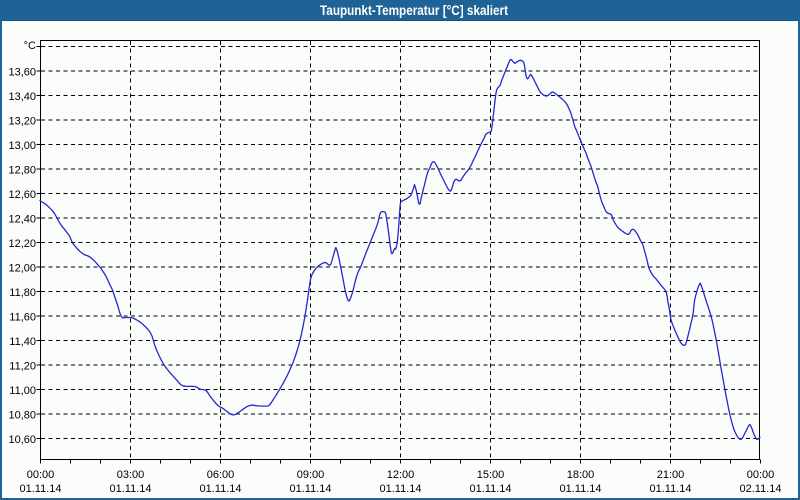  What do you see at coordinates (22, 440) in the screenshot?
I see `svg-text: 10,60` at bounding box center [22, 440].